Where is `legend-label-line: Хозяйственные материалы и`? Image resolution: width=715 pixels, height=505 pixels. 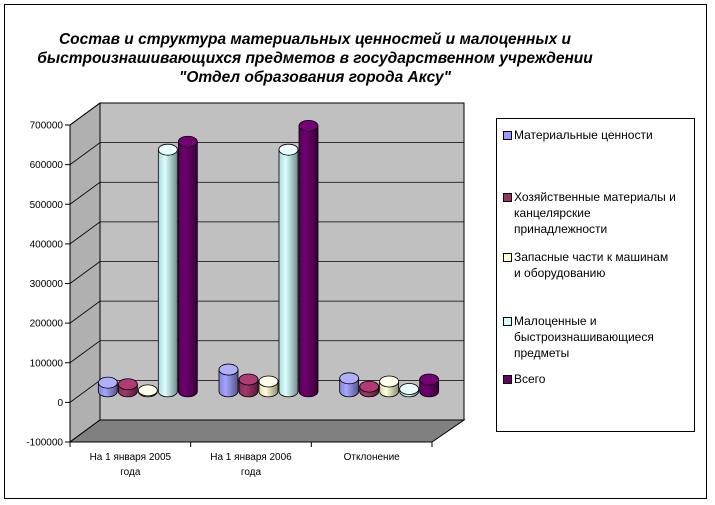 legend-label-line: Хозяйственные материалы и is located at coordinates (595, 197).